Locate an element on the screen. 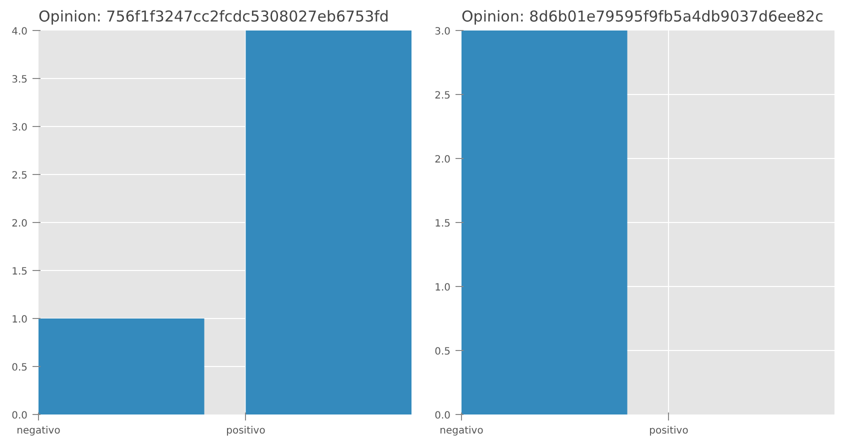  y-tick-label: 4.0 is located at coordinates (20, 32).